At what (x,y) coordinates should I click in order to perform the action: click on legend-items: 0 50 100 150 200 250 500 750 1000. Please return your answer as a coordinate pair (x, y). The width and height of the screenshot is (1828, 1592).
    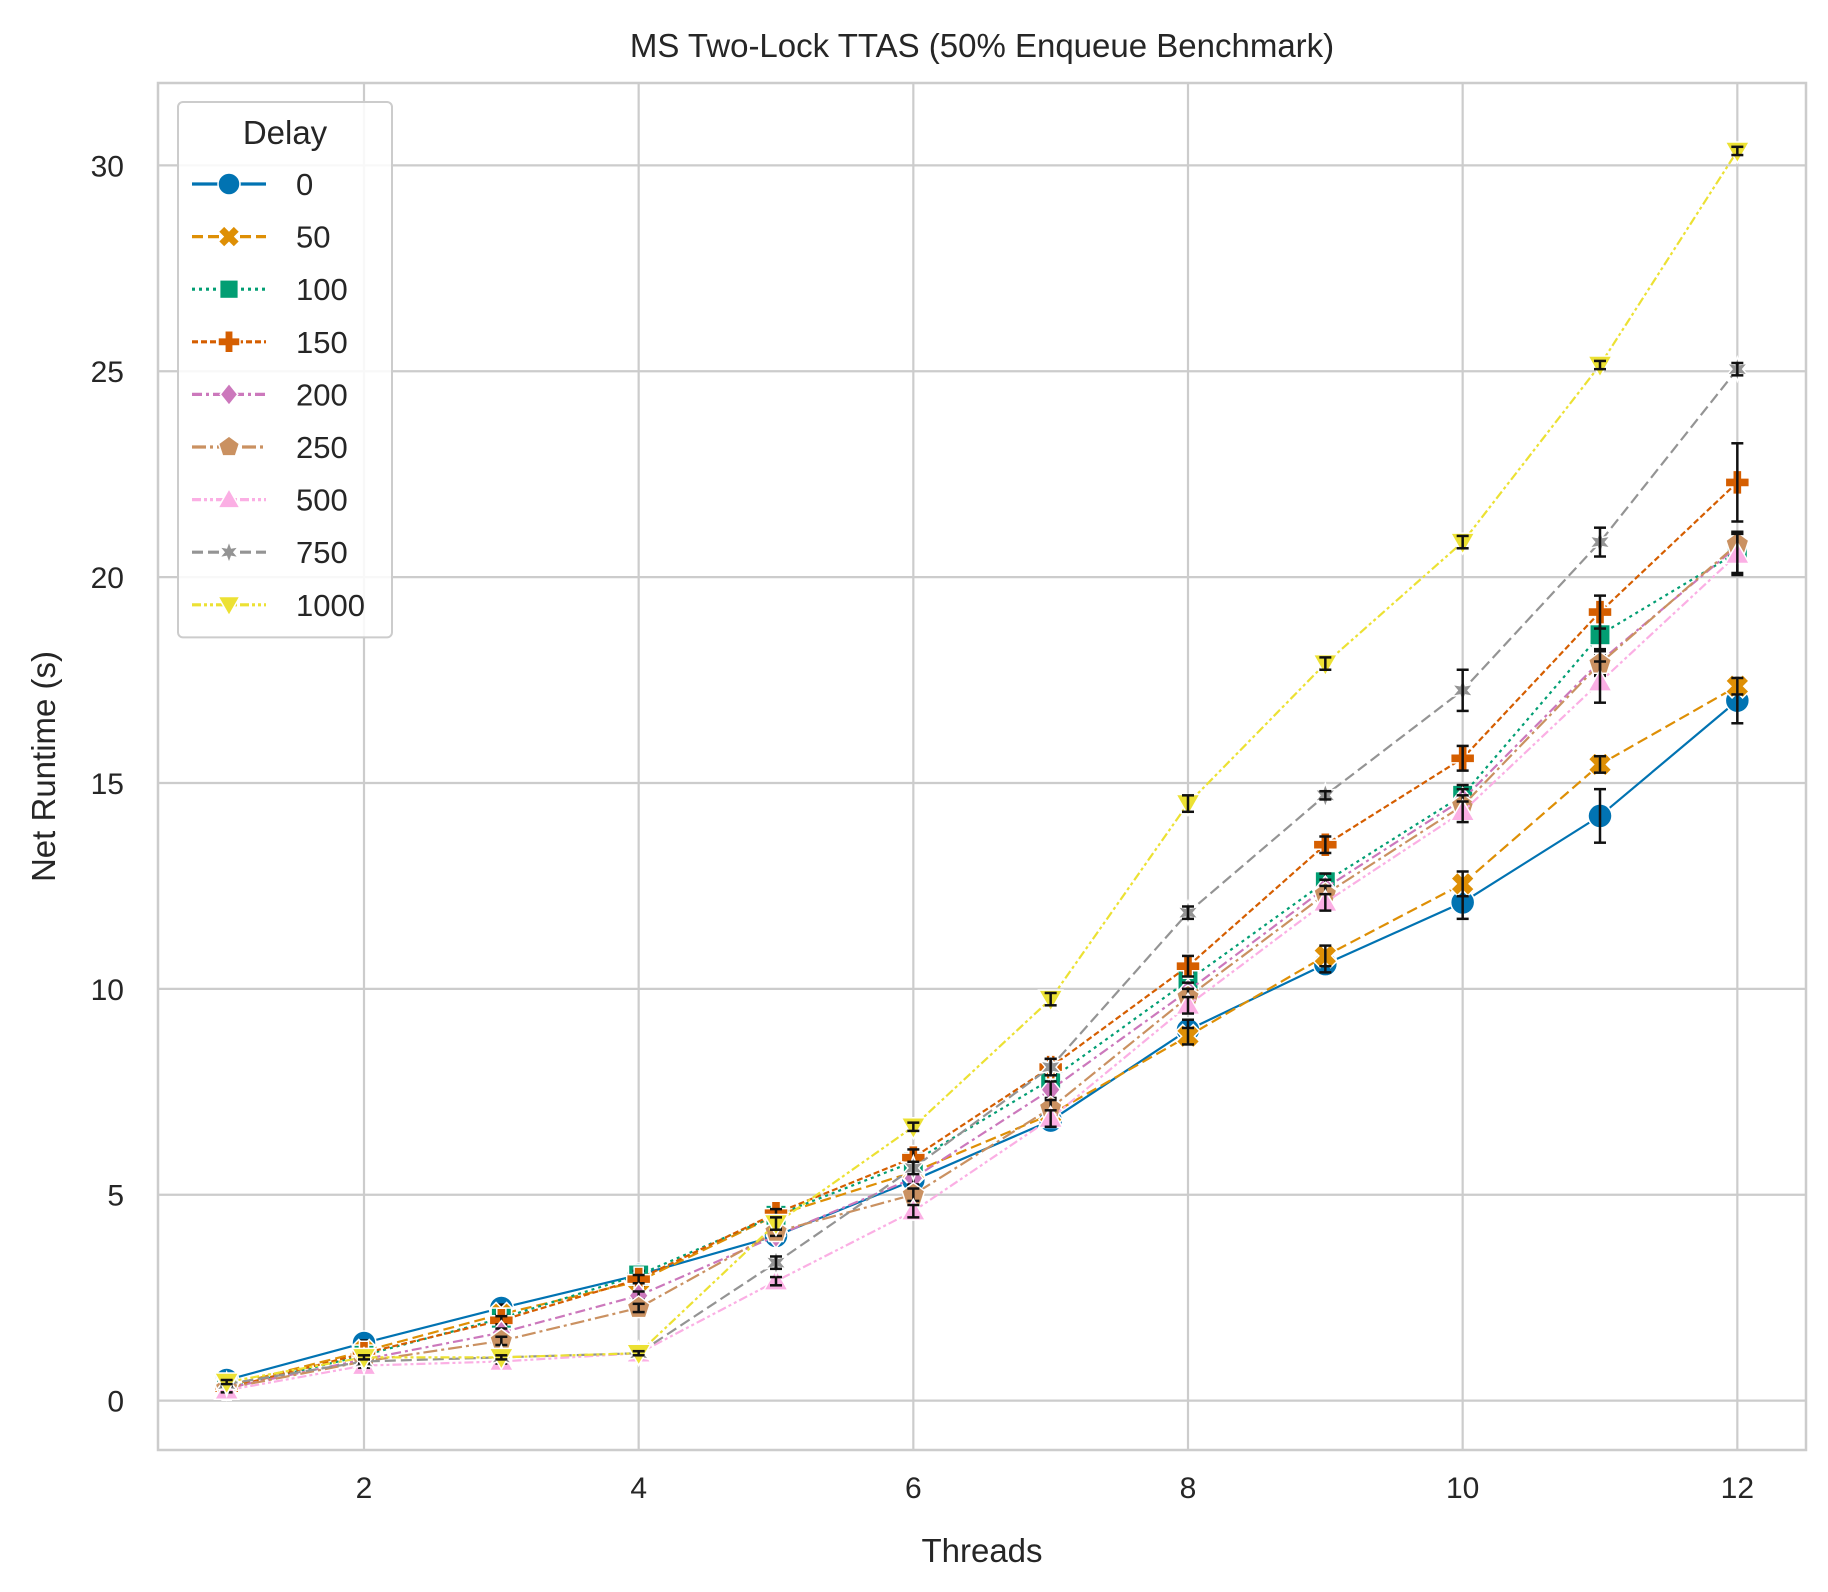
    Looking at the image, I should click on (278, 395).